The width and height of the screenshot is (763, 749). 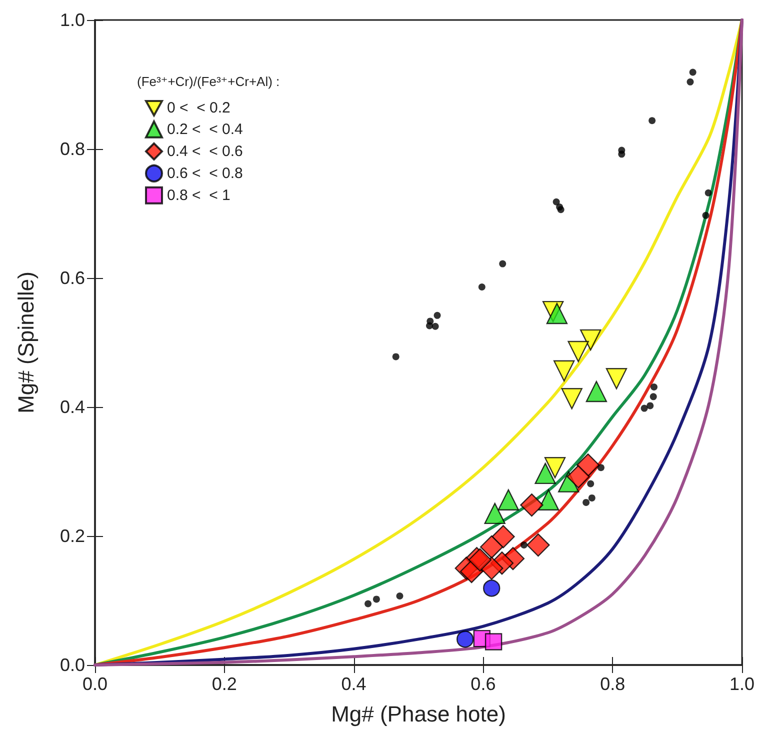 I want to click on x-tick-label: 1.0, so click(x=742, y=684).